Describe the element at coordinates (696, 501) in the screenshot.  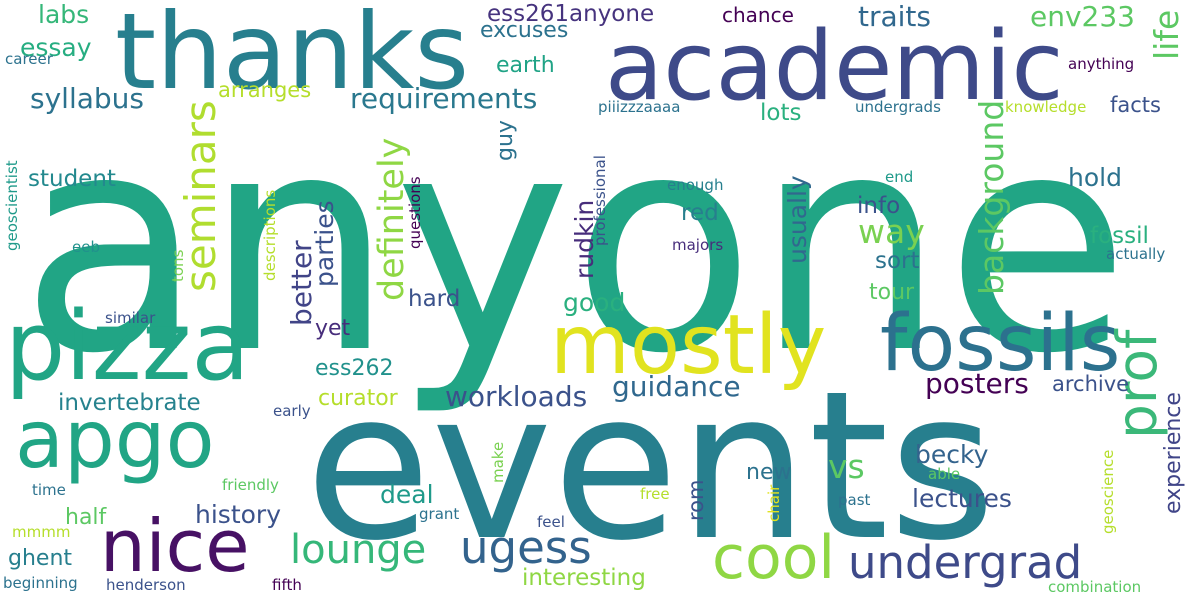
I see `word-rom: rom` at that location.